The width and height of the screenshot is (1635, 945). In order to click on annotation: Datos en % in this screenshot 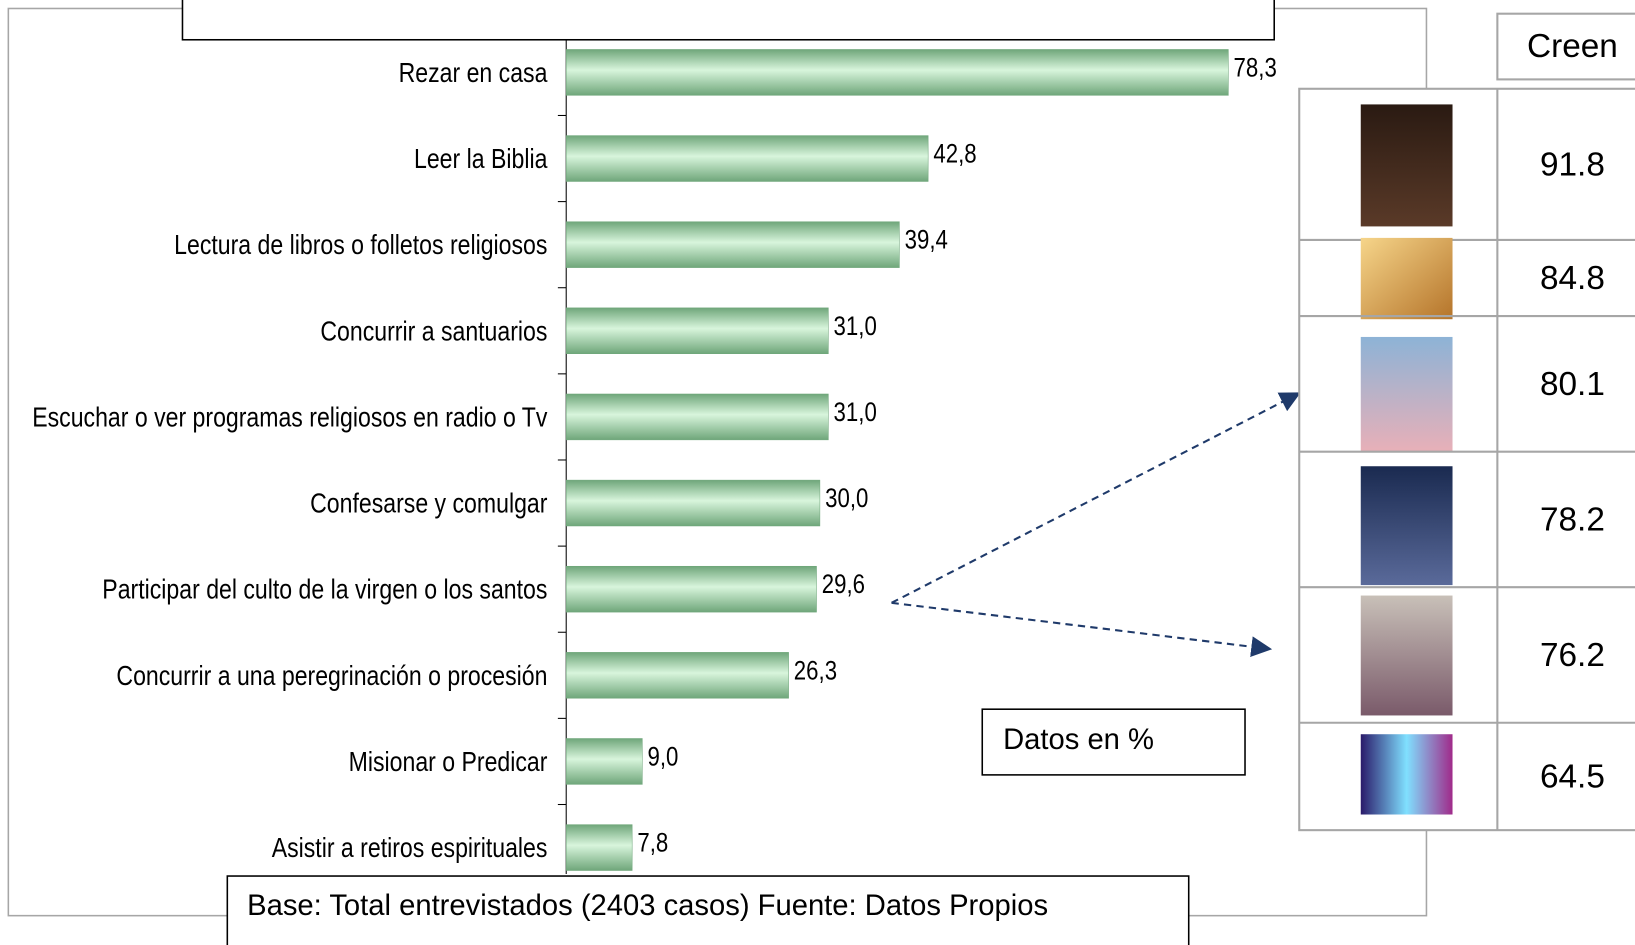, I will do `click(1078, 740)`.